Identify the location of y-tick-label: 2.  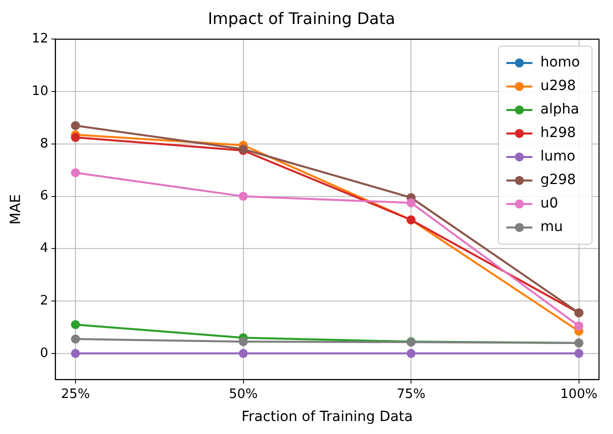
(44, 300).